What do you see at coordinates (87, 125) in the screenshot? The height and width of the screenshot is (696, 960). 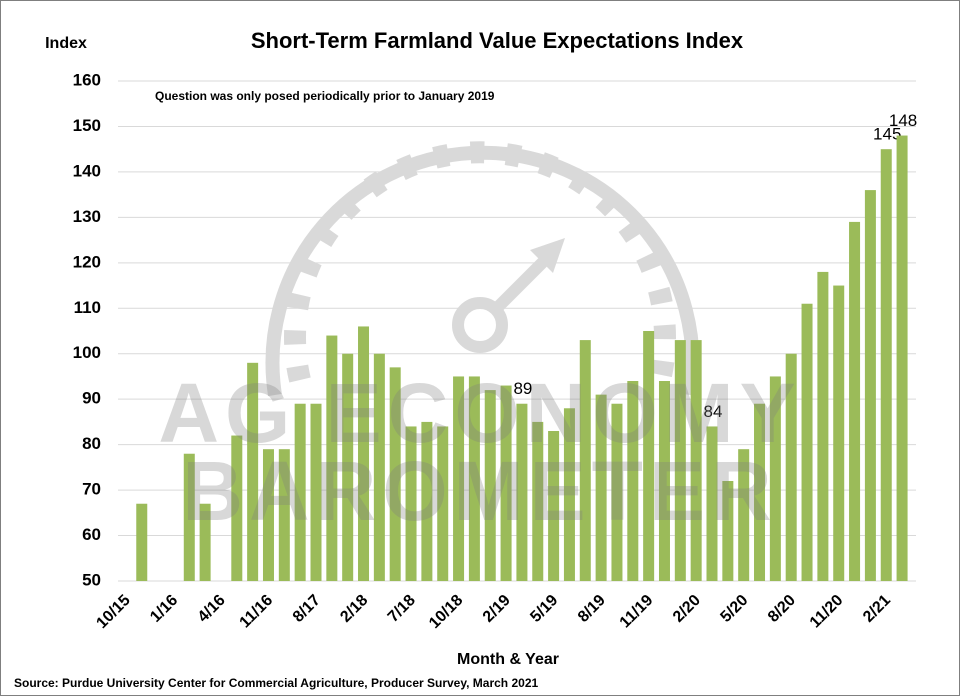 I see `y-tick-label: 150` at bounding box center [87, 125].